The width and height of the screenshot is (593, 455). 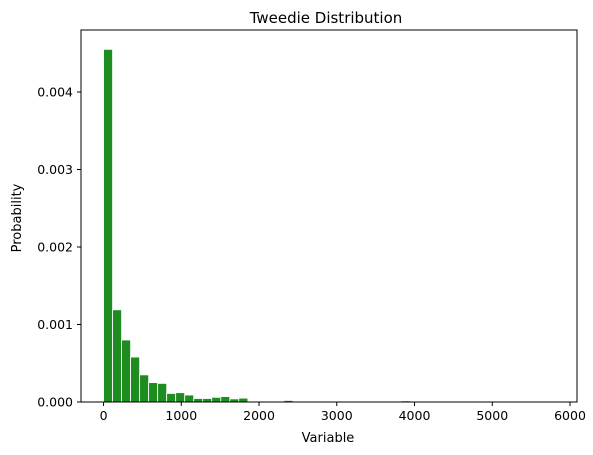 What do you see at coordinates (55, 92) in the screenshot?
I see `y-tick-label: 0.004` at bounding box center [55, 92].